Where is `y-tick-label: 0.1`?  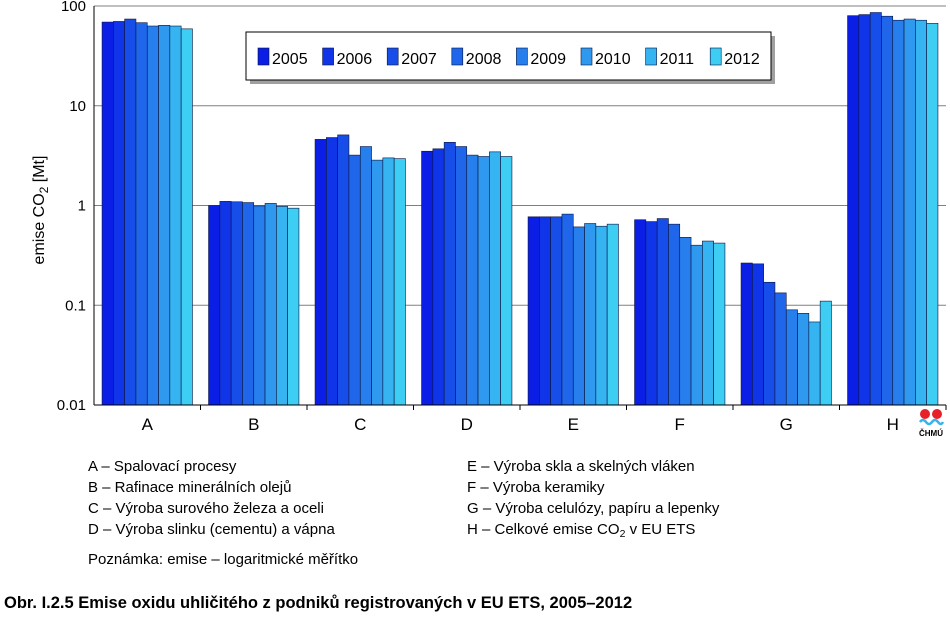 y-tick-label: 0.1 is located at coordinates (75, 305).